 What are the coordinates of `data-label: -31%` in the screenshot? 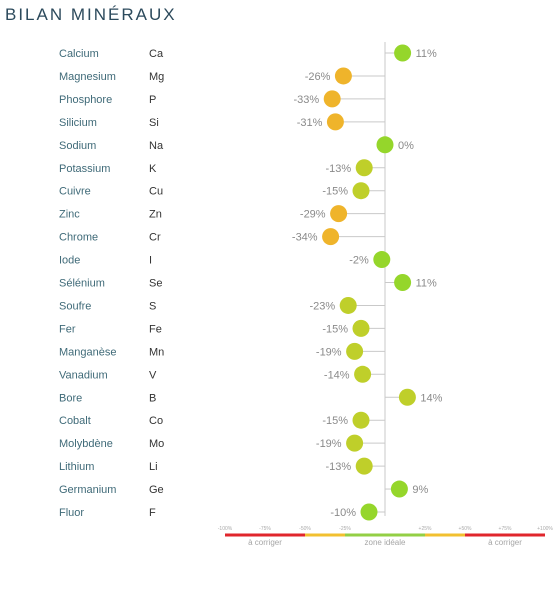 It's located at (310, 123).